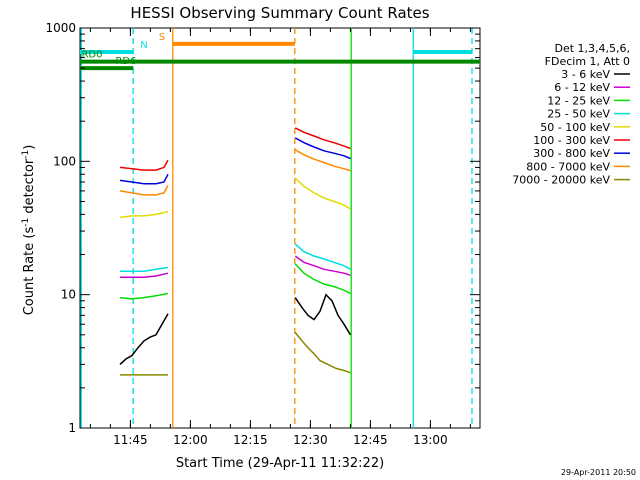 Image resolution: width=640 pixels, height=480 pixels. What do you see at coordinates (598, 472) in the screenshot?
I see `footer-timestamp: 29-Apr-2011 20:50` at bounding box center [598, 472].